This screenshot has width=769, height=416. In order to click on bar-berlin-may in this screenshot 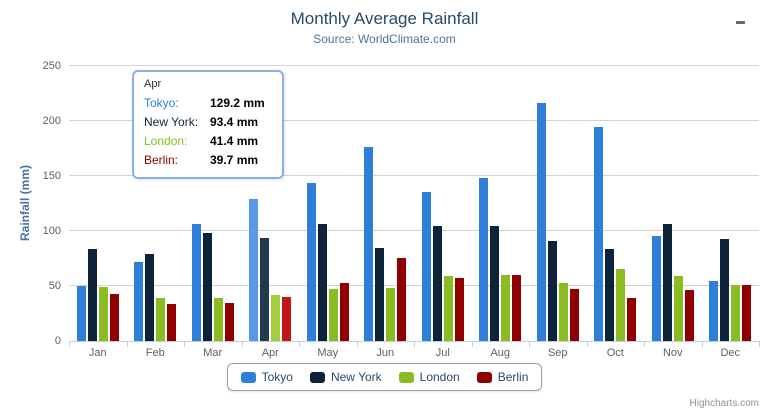, I will do `click(344, 312)`.